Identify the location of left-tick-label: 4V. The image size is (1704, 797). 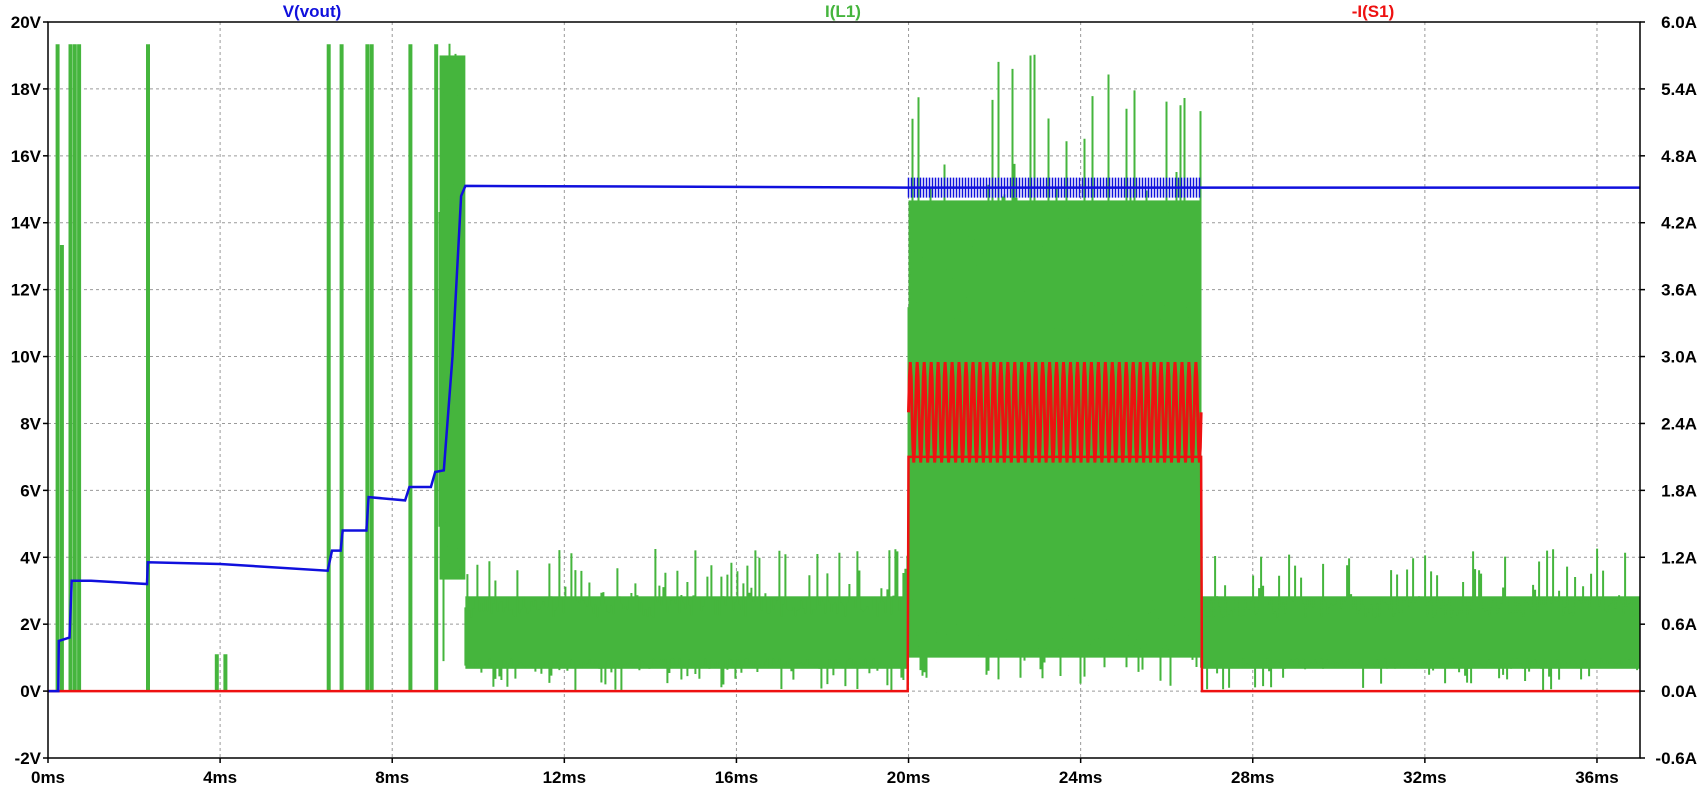
(30, 557).